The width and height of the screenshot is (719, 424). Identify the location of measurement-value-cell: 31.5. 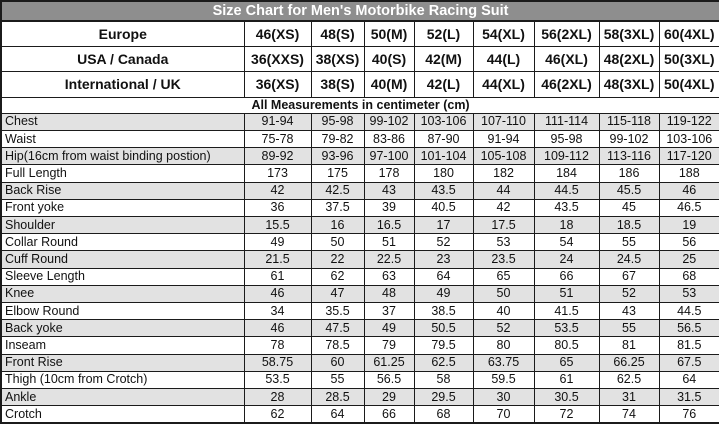
(688, 397).